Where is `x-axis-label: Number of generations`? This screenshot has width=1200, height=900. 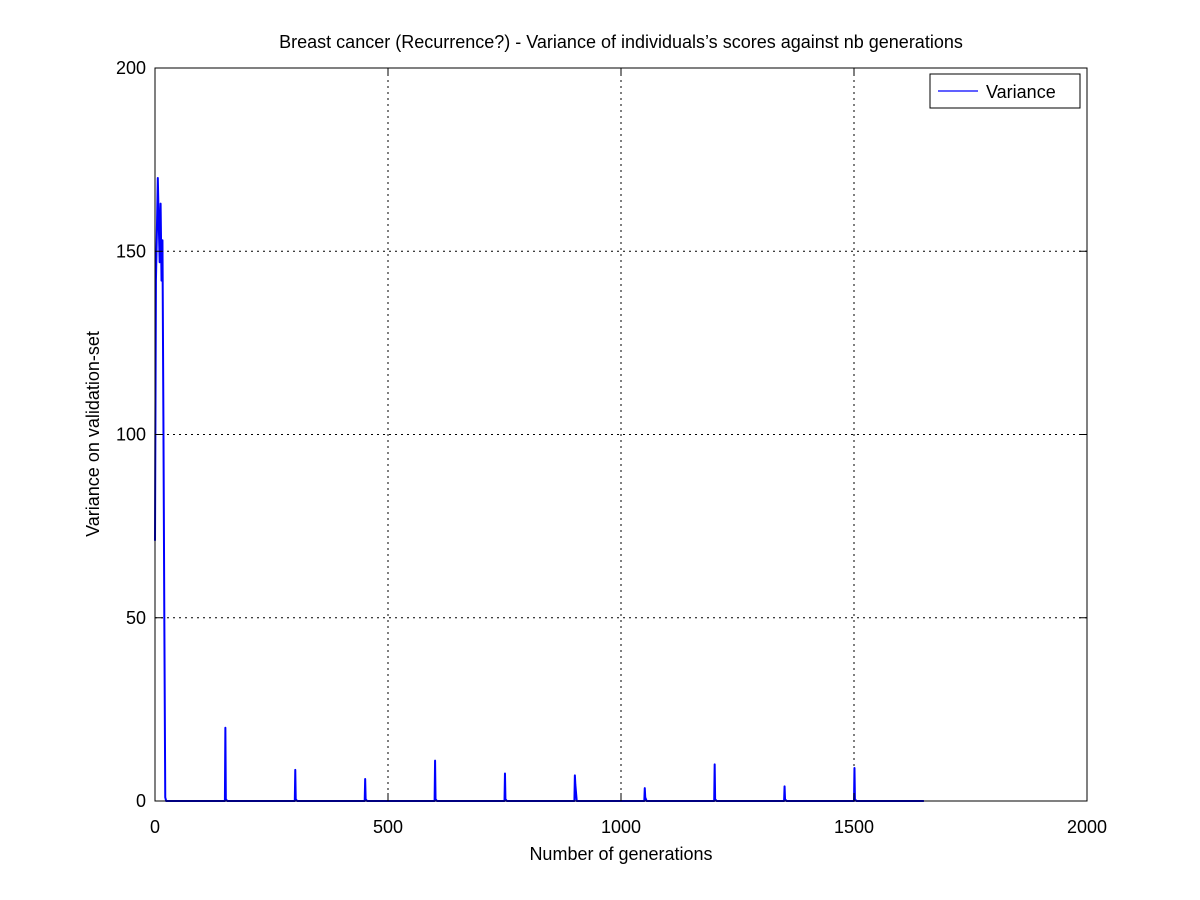
x-axis-label: Number of generations is located at coordinates (620, 854).